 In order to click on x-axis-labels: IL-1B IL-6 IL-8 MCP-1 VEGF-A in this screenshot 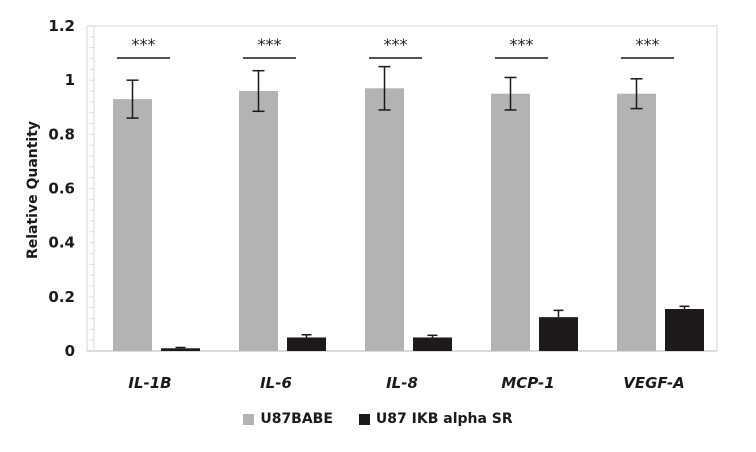, I will do `click(406, 383)`.